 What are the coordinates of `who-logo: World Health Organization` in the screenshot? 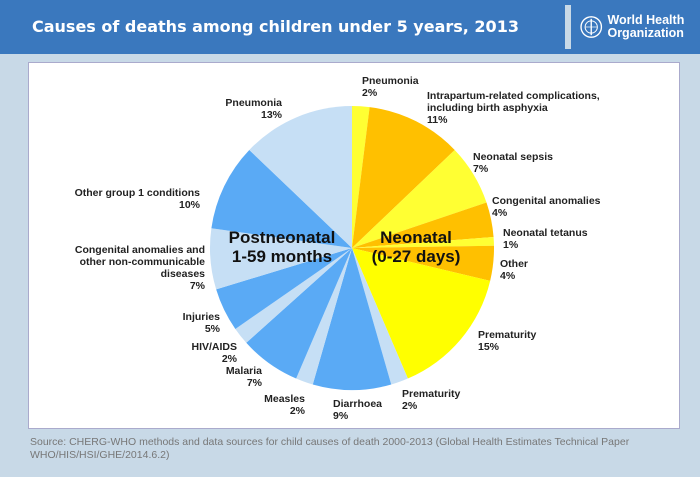 It's located at (632, 27).